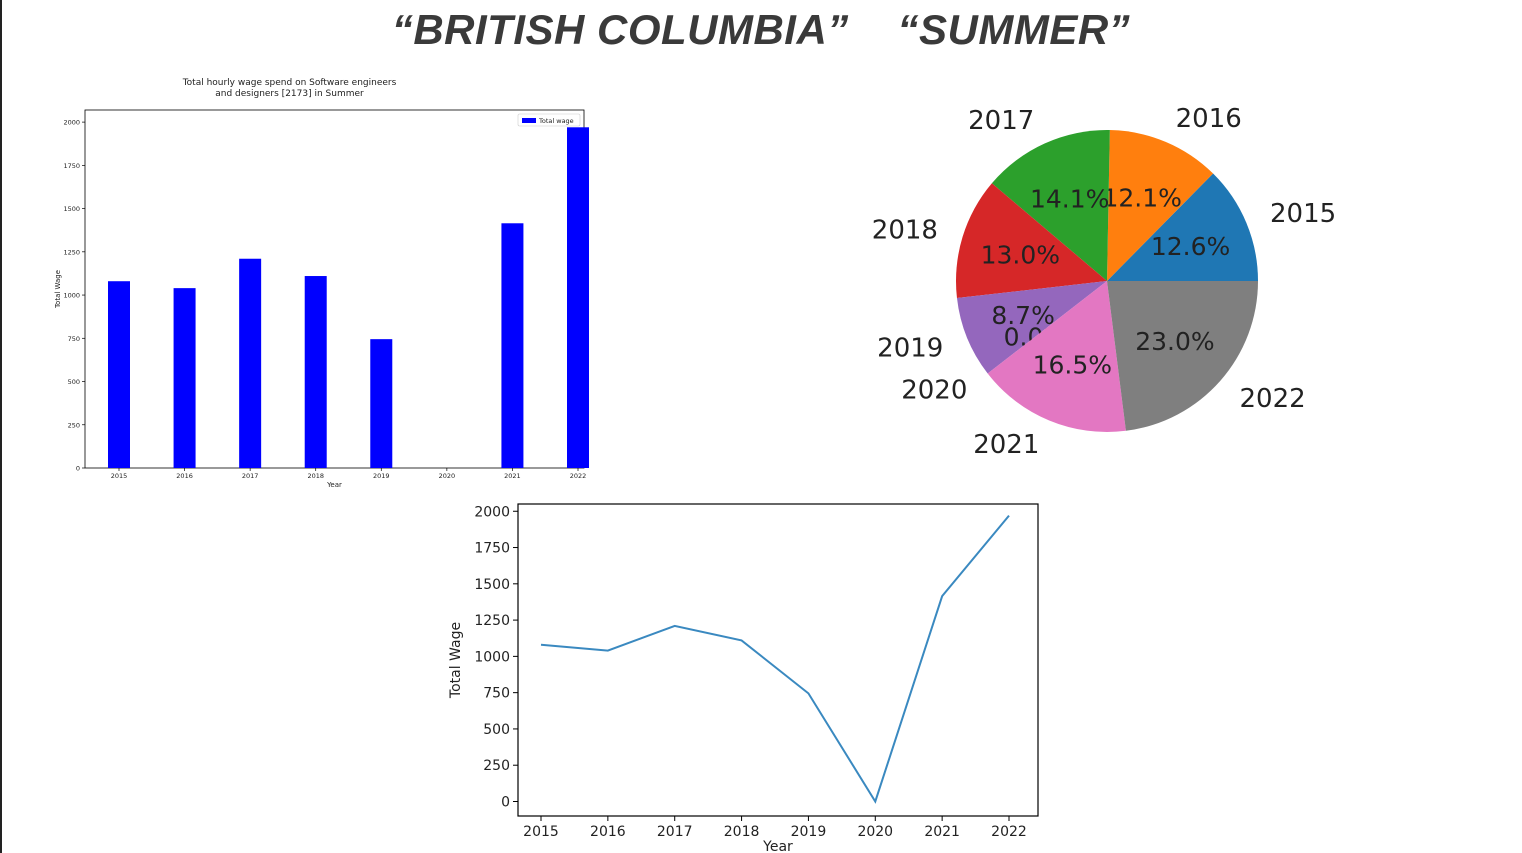 This screenshot has height=853, width=1522. What do you see at coordinates (942, 832) in the screenshot?
I see `line-x-tick-label: 2021` at bounding box center [942, 832].